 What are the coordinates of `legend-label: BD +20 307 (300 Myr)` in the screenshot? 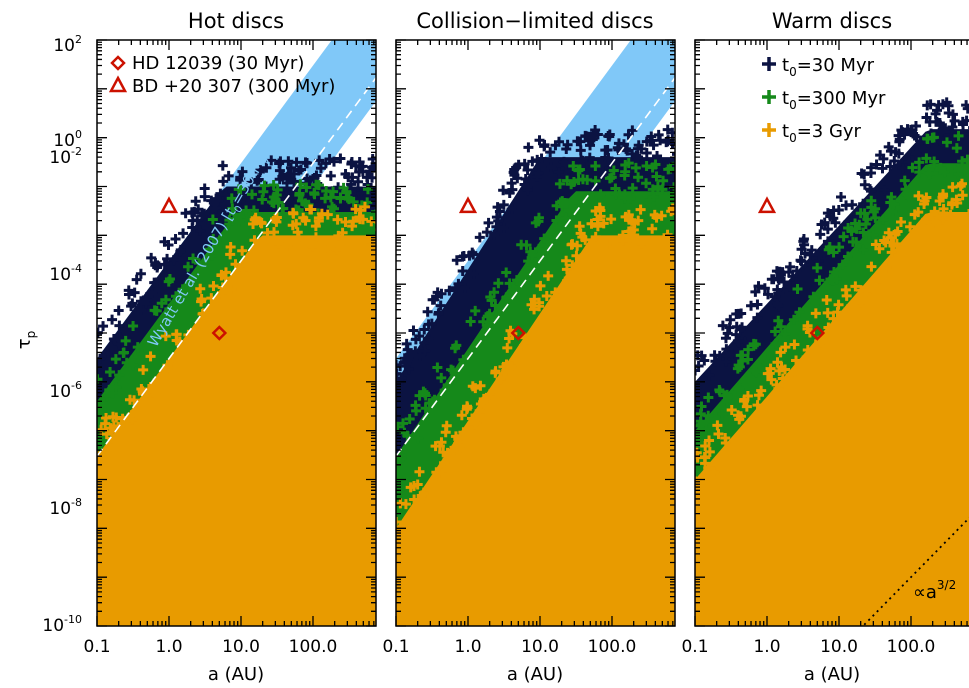 It's located at (233, 86).